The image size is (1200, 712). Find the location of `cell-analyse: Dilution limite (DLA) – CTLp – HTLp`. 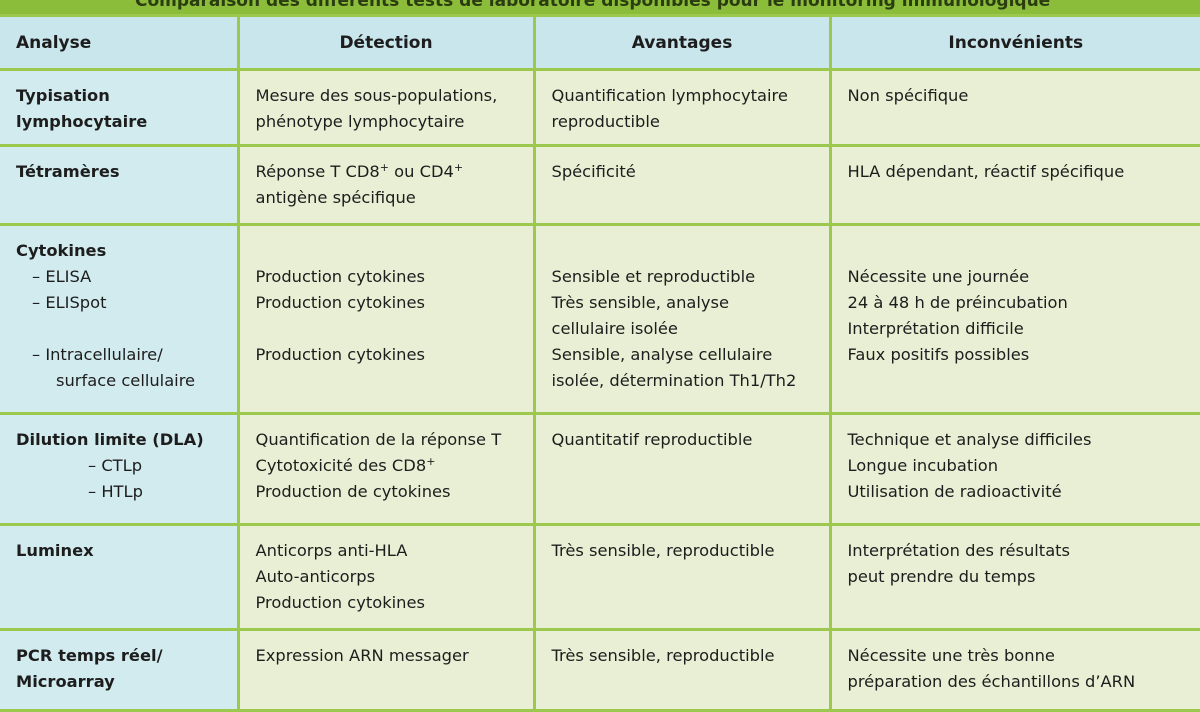

cell-analyse: Dilution limite (DLA) – CTLp – HTLp is located at coordinates (120, 469).